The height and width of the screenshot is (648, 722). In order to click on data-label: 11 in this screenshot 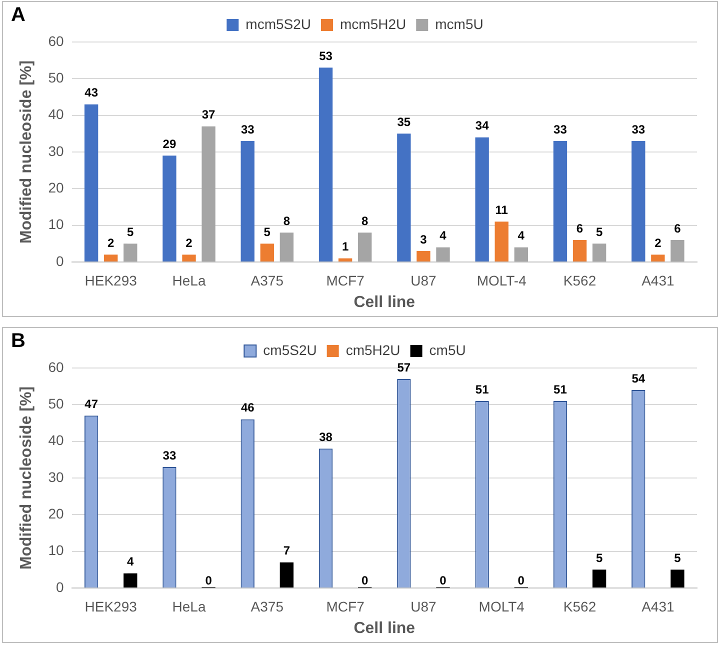, I will do `click(501, 209)`.